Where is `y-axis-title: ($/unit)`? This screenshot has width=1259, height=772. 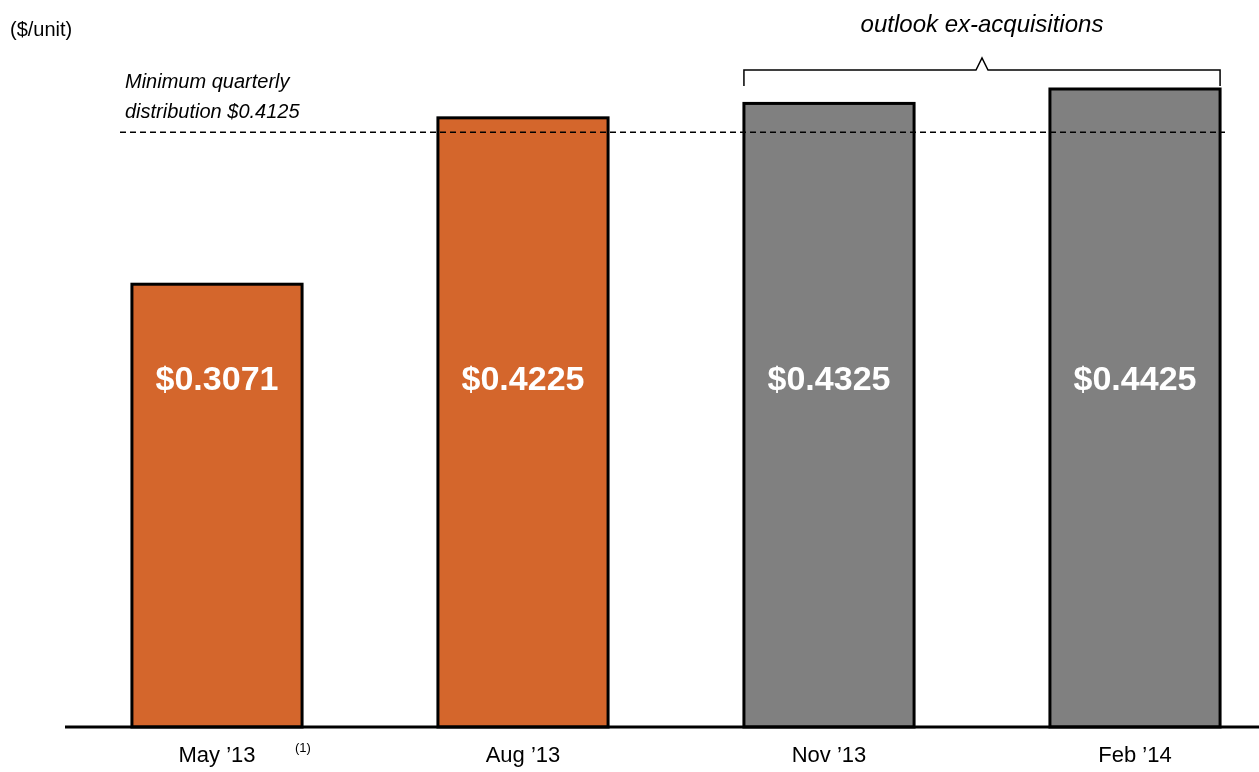
y-axis-title: ($/unit) is located at coordinates (41, 29).